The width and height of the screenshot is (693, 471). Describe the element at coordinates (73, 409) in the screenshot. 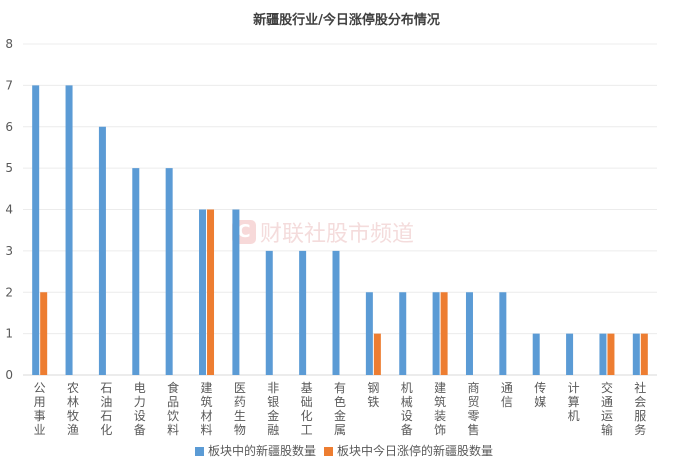

I see `x-tick-label: 农林牧渔` at that location.